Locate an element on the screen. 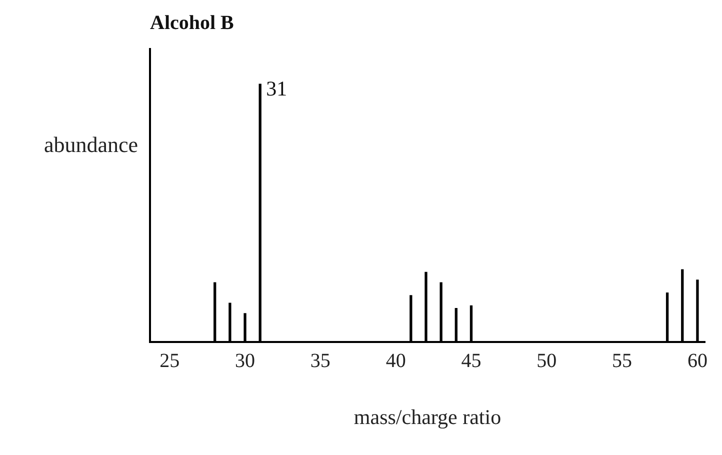 This screenshot has width=722, height=455. x-tick-label: 25 is located at coordinates (170, 361).